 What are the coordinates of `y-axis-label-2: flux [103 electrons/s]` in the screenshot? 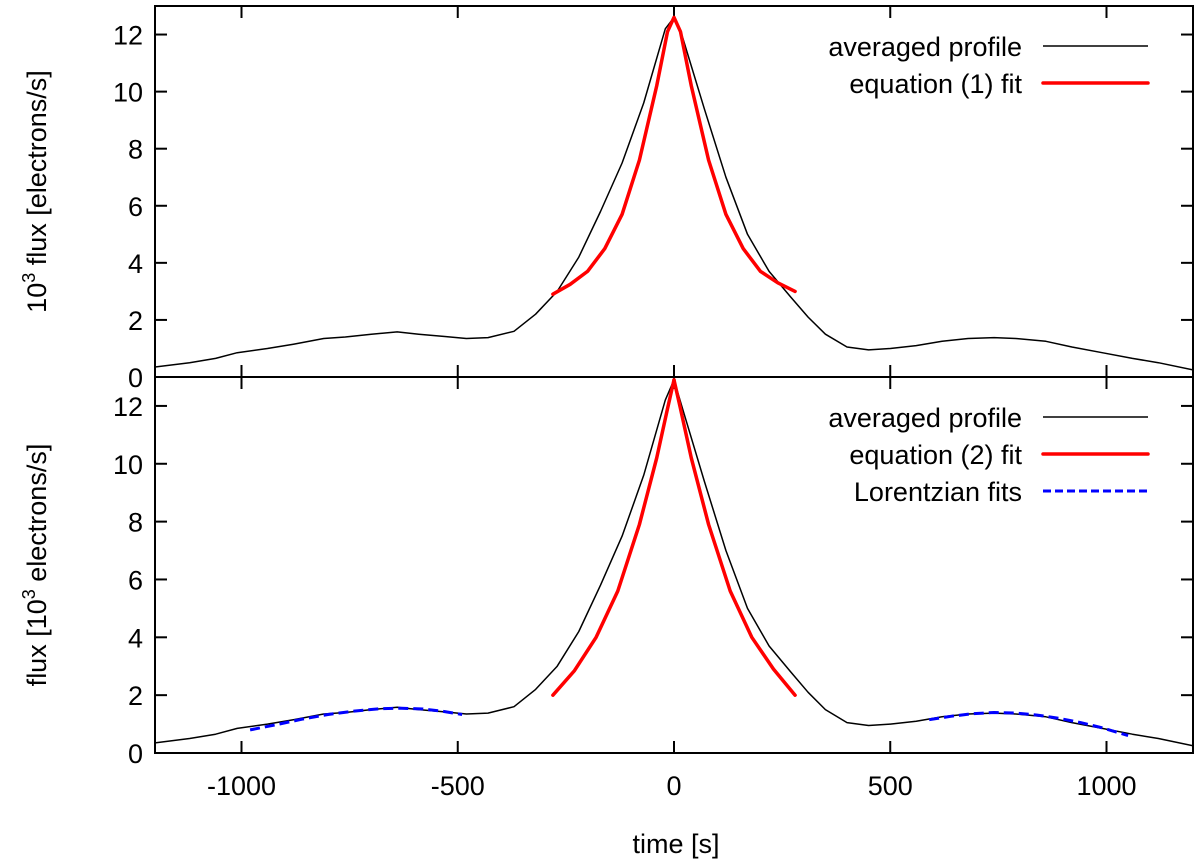 It's located at (35, 565).